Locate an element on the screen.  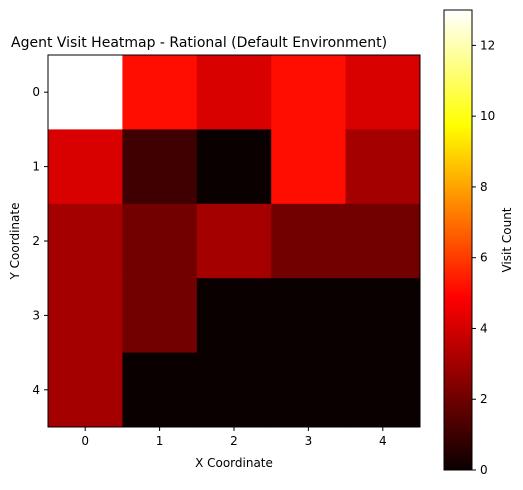
y-tick-label: 0 is located at coordinates (36, 92).